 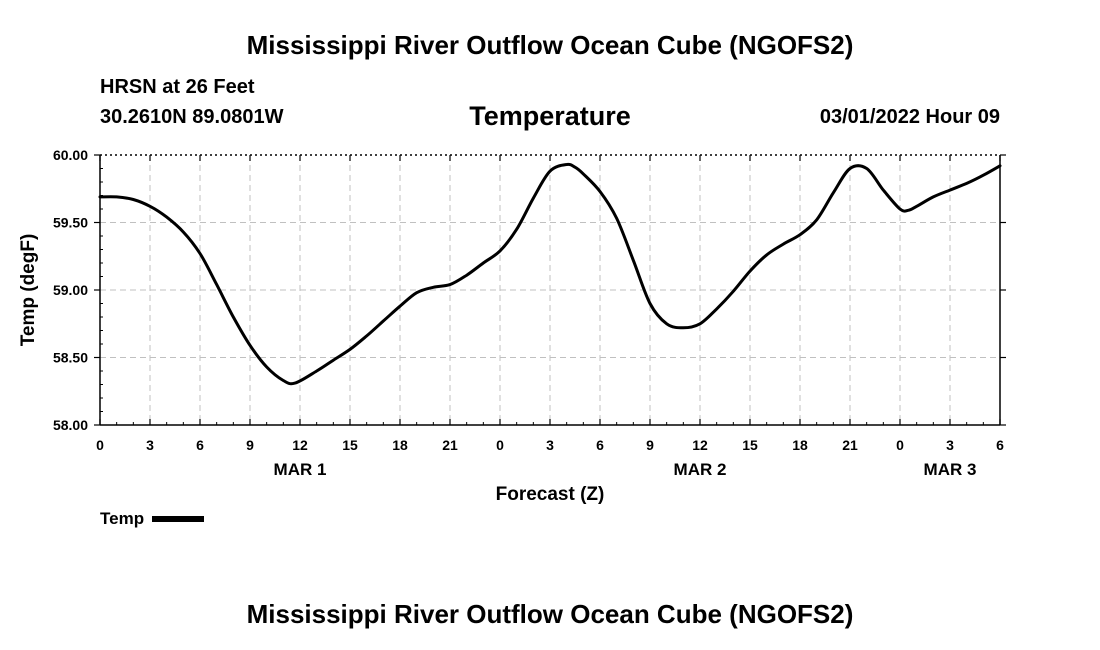 What do you see at coordinates (950, 469) in the screenshot?
I see `day-label: MAR 3` at bounding box center [950, 469].